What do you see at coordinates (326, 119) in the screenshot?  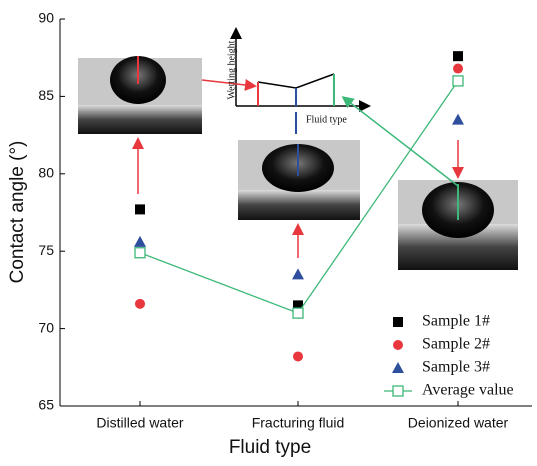 I see `annotation: Fluid type` at bounding box center [326, 119].